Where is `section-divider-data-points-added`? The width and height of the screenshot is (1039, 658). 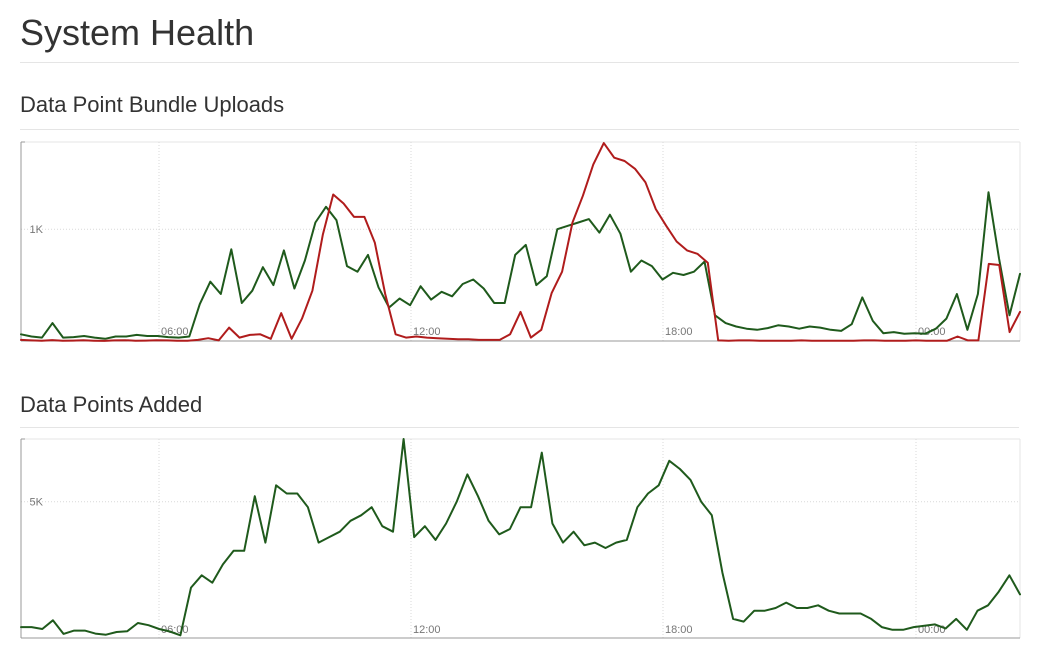
section-divider-data-points-added is located at coordinates (519, 427).